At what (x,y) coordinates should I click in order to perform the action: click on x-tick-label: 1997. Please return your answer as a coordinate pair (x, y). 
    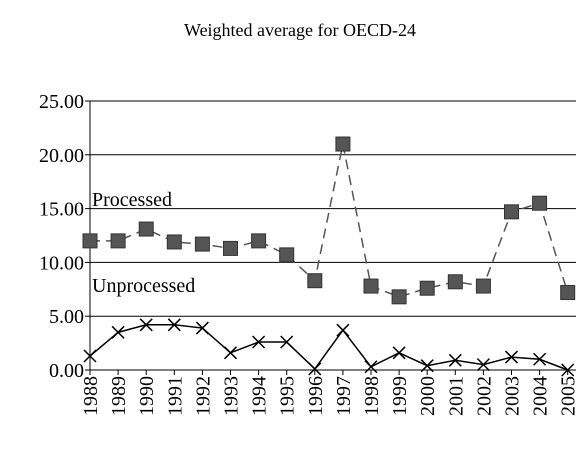
    Looking at the image, I should click on (344, 396).